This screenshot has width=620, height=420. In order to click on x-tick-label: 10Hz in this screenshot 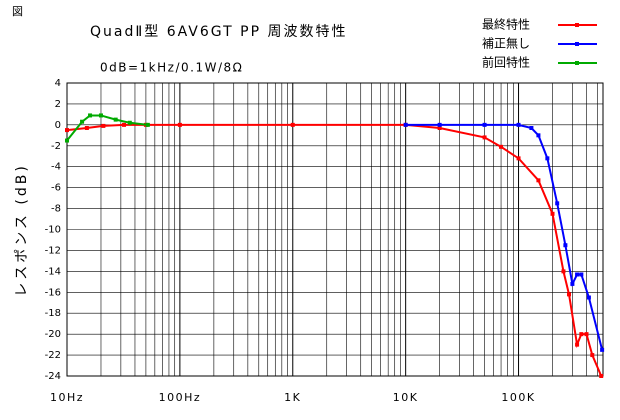, I will do `click(67, 397)`.